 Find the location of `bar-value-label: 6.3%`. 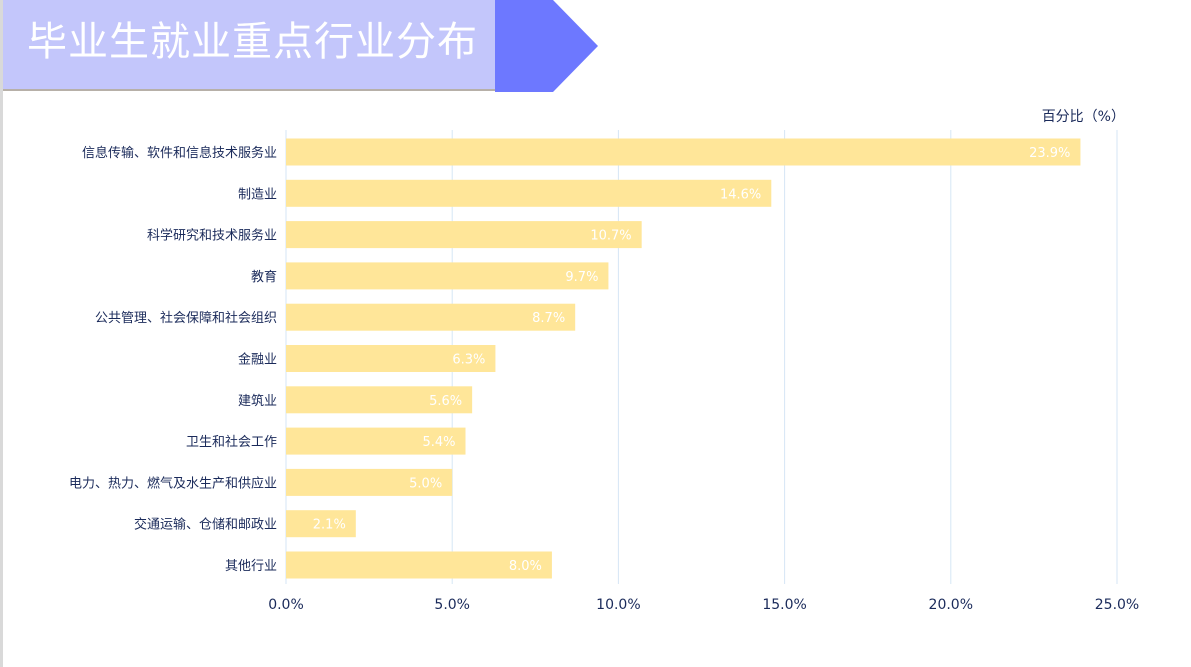

bar-value-label: 6.3% is located at coordinates (468, 360).